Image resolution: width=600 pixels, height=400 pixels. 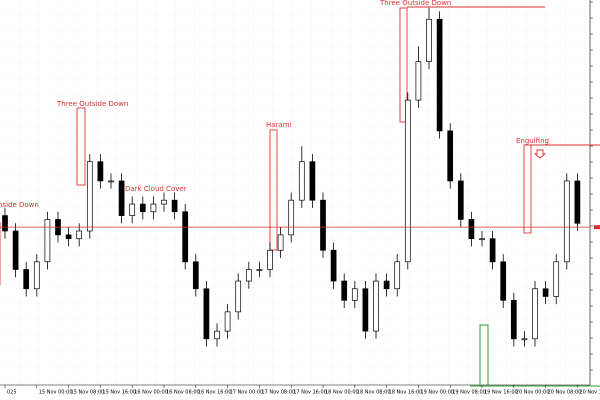 I want to click on price-marker, so click(x=597, y=227).